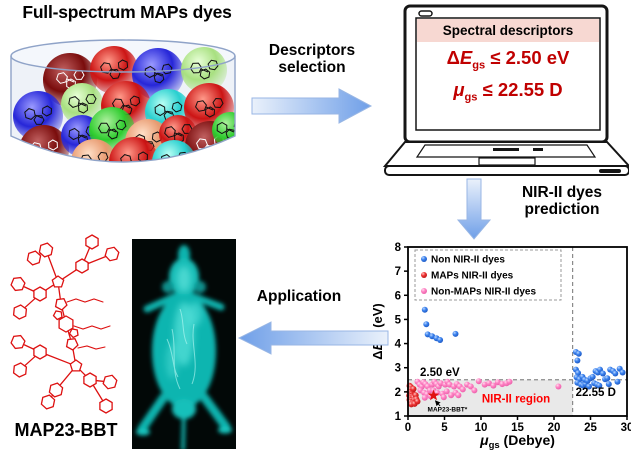 Image resolution: width=631 pixels, height=455 pixels. What do you see at coordinates (299, 296) in the screenshot?
I see `application-label: Application` at bounding box center [299, 296].